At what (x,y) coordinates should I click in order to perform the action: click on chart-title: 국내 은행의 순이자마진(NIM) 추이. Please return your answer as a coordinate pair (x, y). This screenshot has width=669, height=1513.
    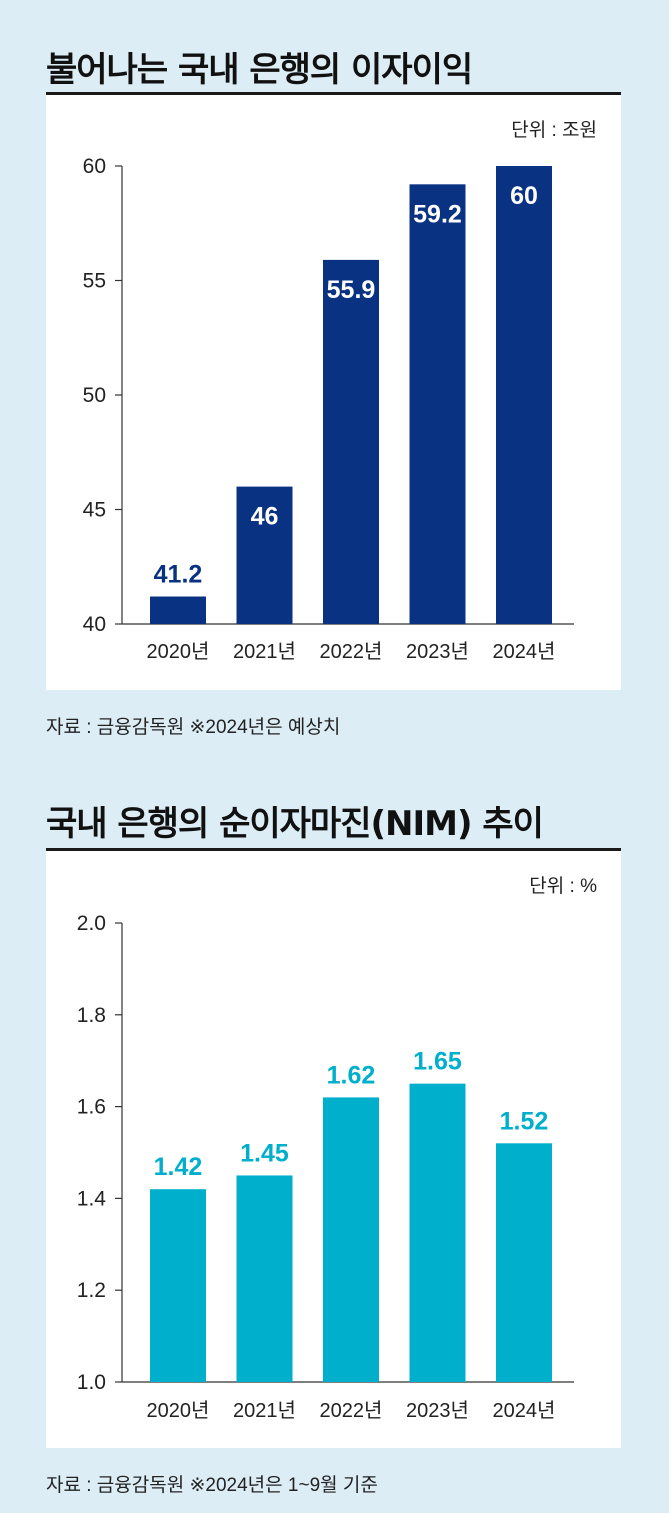
    Looking at the image, I should click on (295, 824).